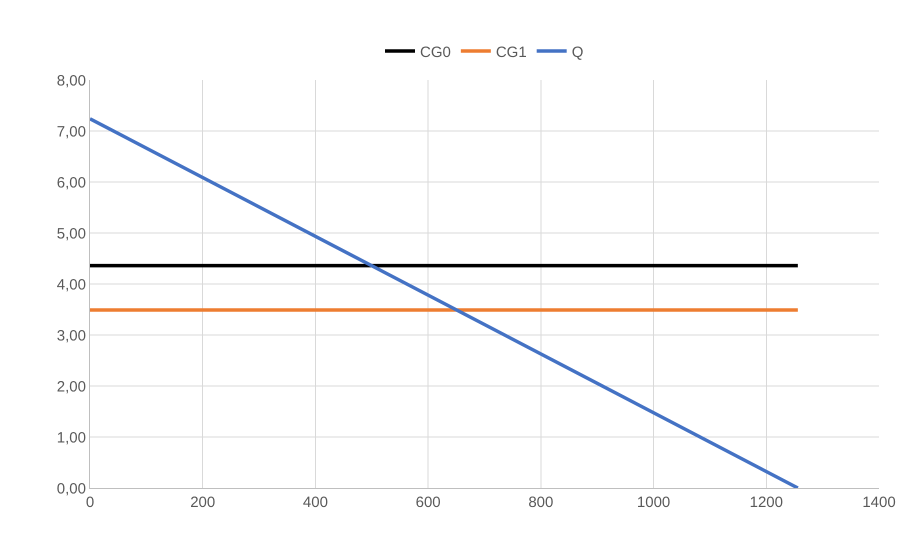  Describe the element at coordinates (71, 335) in the screenshot. I see `y-tick-label: 3,00` at that location.